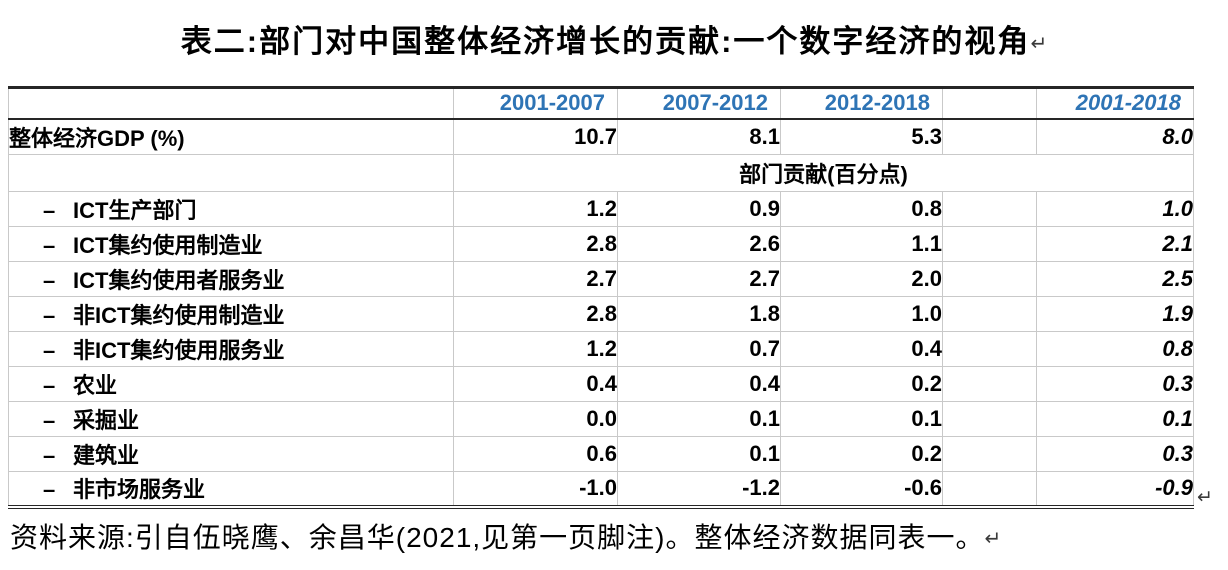 The image size is (1228, 570). Describe the element at coordinates (139, 490) in the screenshot. I see `row-label-text: 非市场服务业` at that location.